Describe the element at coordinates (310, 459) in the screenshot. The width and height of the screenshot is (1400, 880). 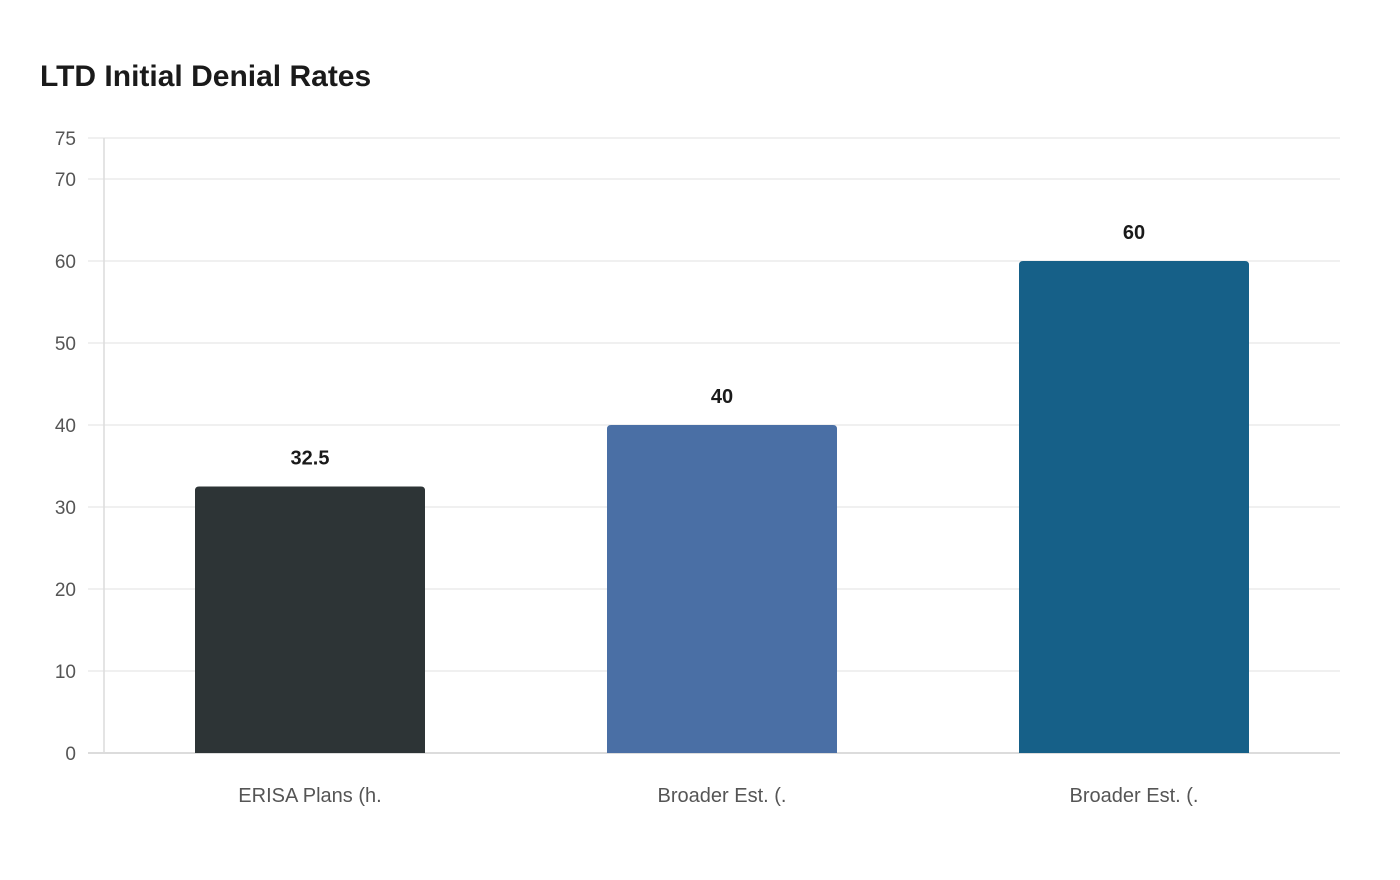
I see `data-label: 32.5` at that location.